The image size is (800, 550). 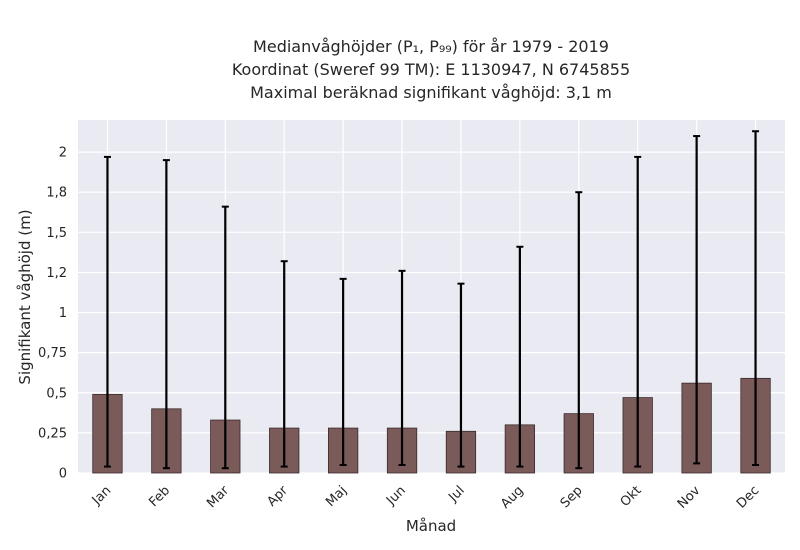 What do you see at coordinates (63, 313) in the screenshot?
I see `y-tick-label: 1` at bounding box center [63, 313].